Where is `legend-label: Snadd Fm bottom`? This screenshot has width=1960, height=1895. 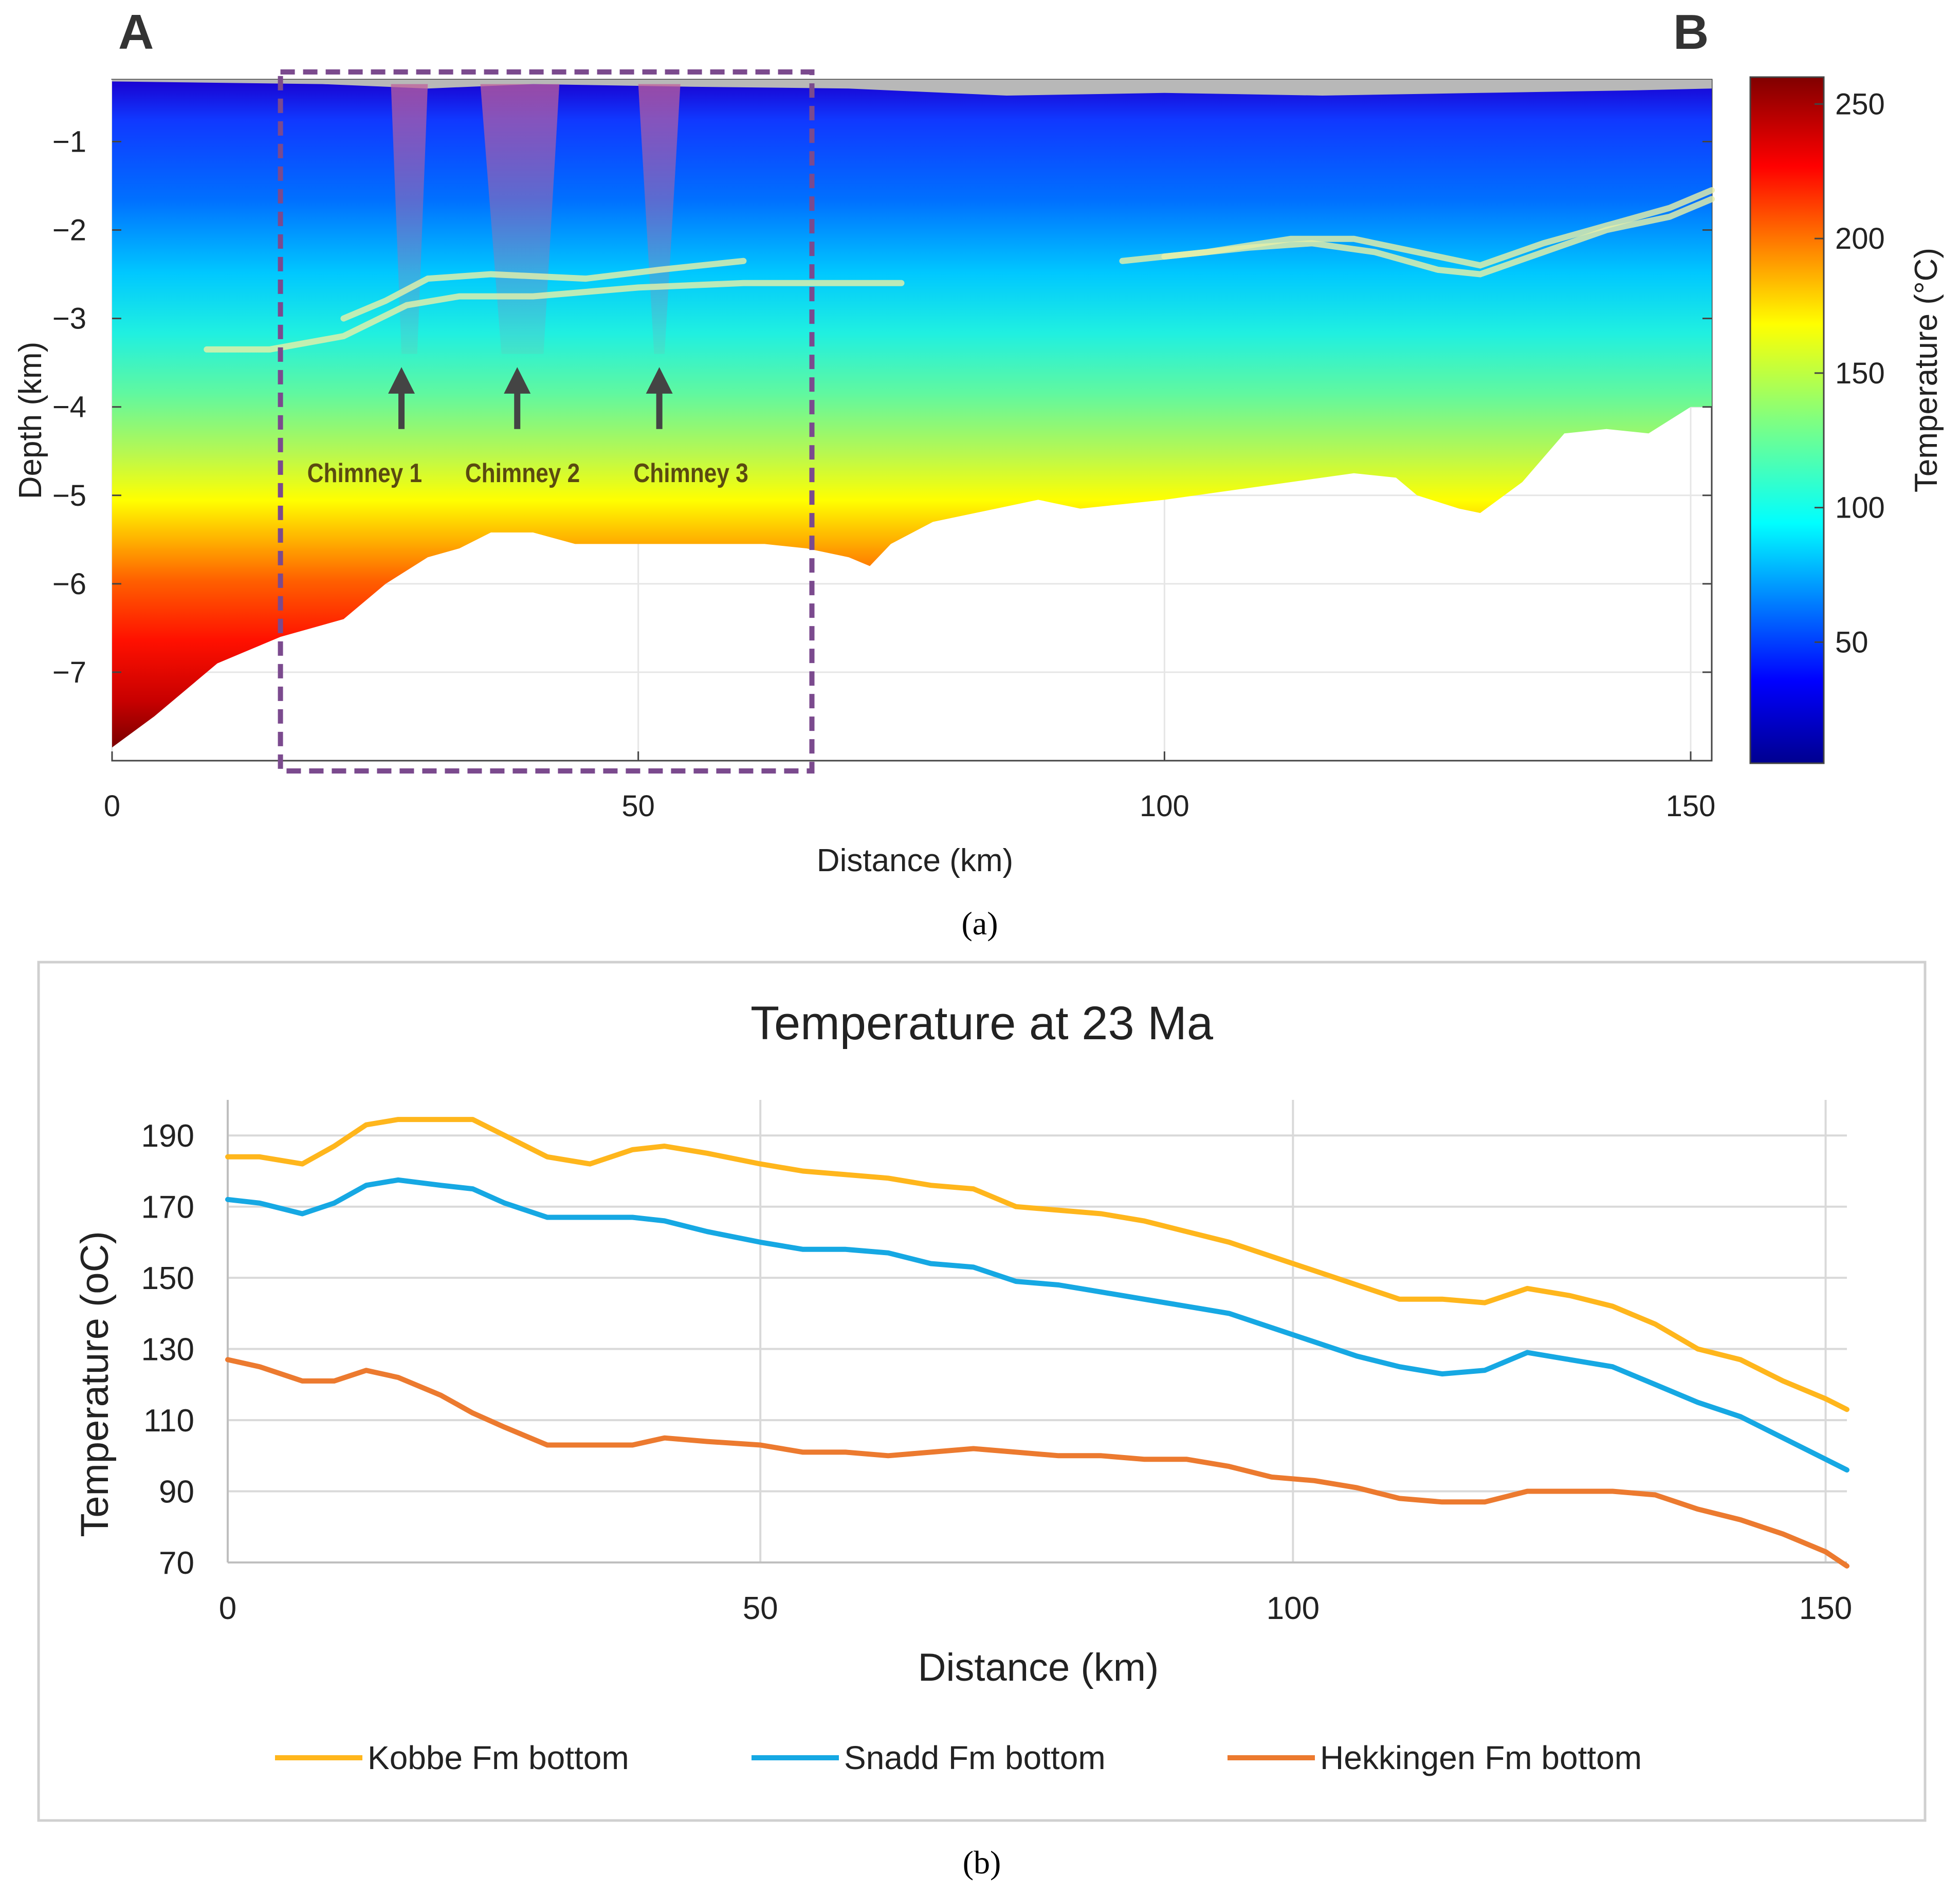 legend-label: Snadd Fm bottom is located at coordinates (975, 1757).